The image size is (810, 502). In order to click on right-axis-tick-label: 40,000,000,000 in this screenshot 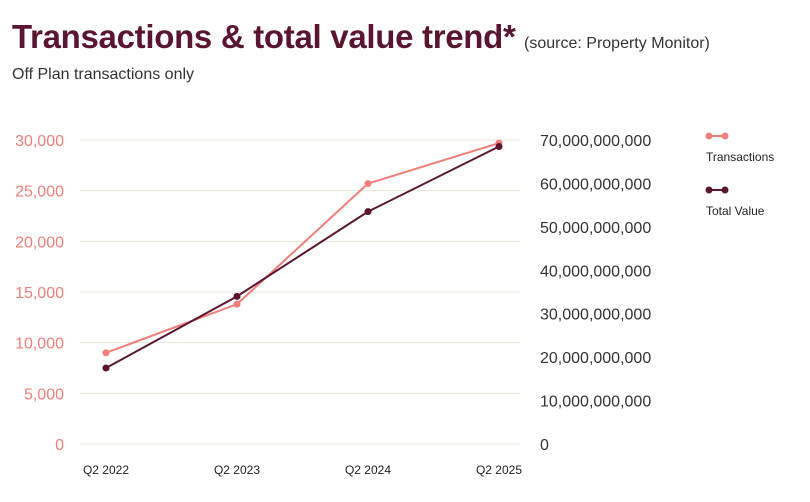, I will do `click(595, 271)`.